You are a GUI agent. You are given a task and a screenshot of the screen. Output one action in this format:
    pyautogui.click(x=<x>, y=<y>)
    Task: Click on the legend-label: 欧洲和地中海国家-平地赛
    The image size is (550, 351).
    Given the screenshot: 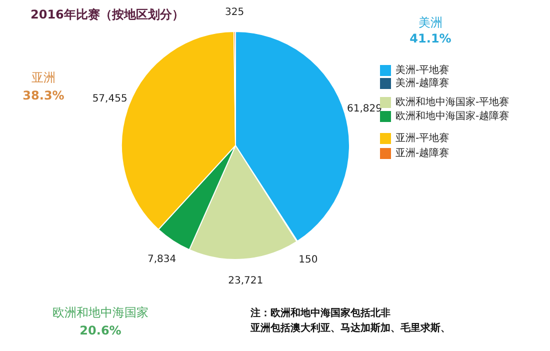 What is the action you would take?
    pyautogui.click(x=453, y=102)
    